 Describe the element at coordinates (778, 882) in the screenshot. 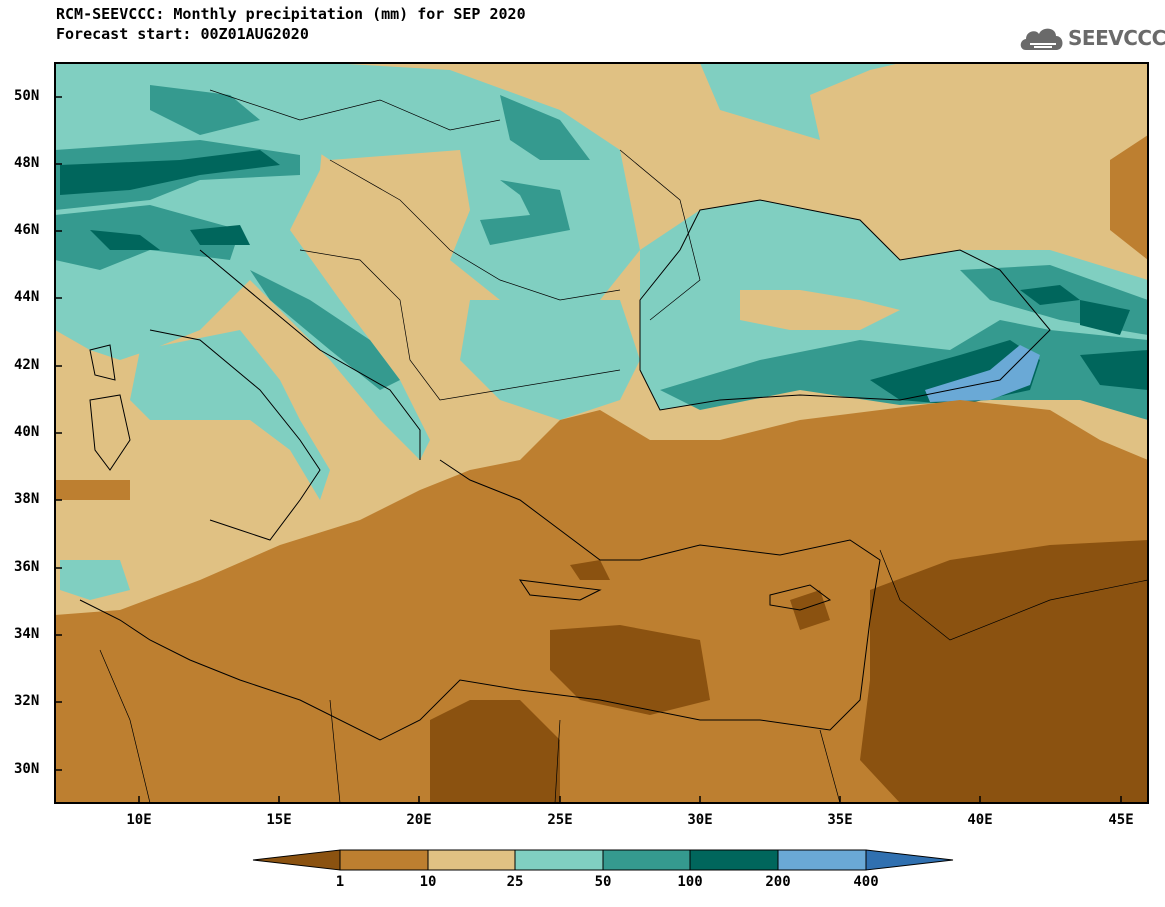

I see `colorbar-label: 200` at that location.